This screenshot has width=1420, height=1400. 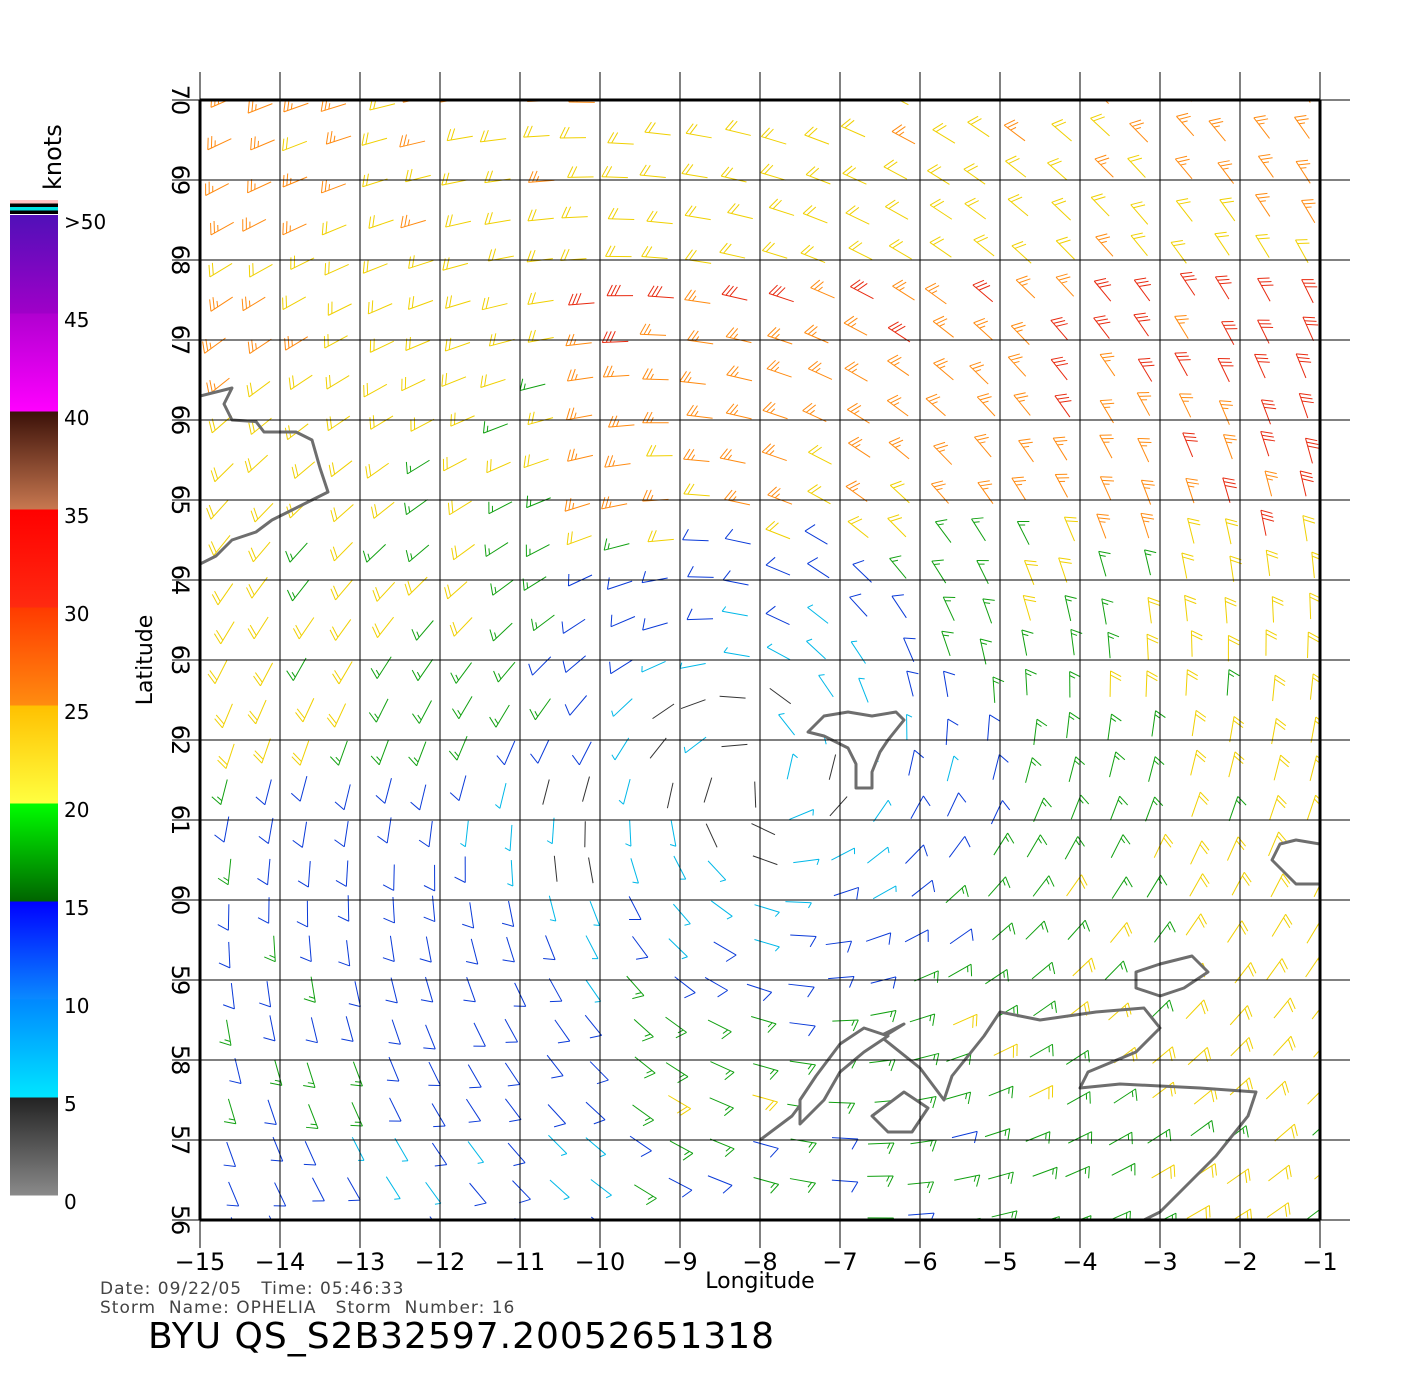 What do you see at coordinates (76, 810) in the screenshot?
I see `colorbar-tick-label: 20` at bounding box center [76, 810].